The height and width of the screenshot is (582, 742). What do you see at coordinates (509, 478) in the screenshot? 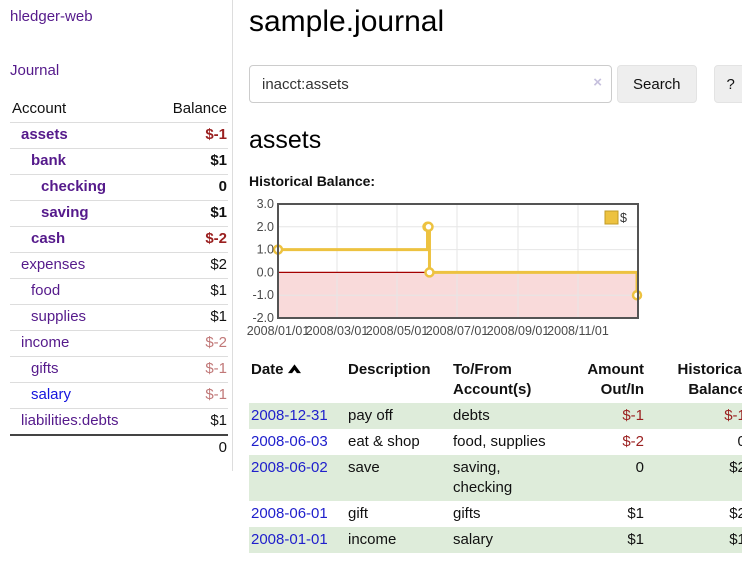
I see `accounts-cell: saving, checking` at bounding box center [509, 478].